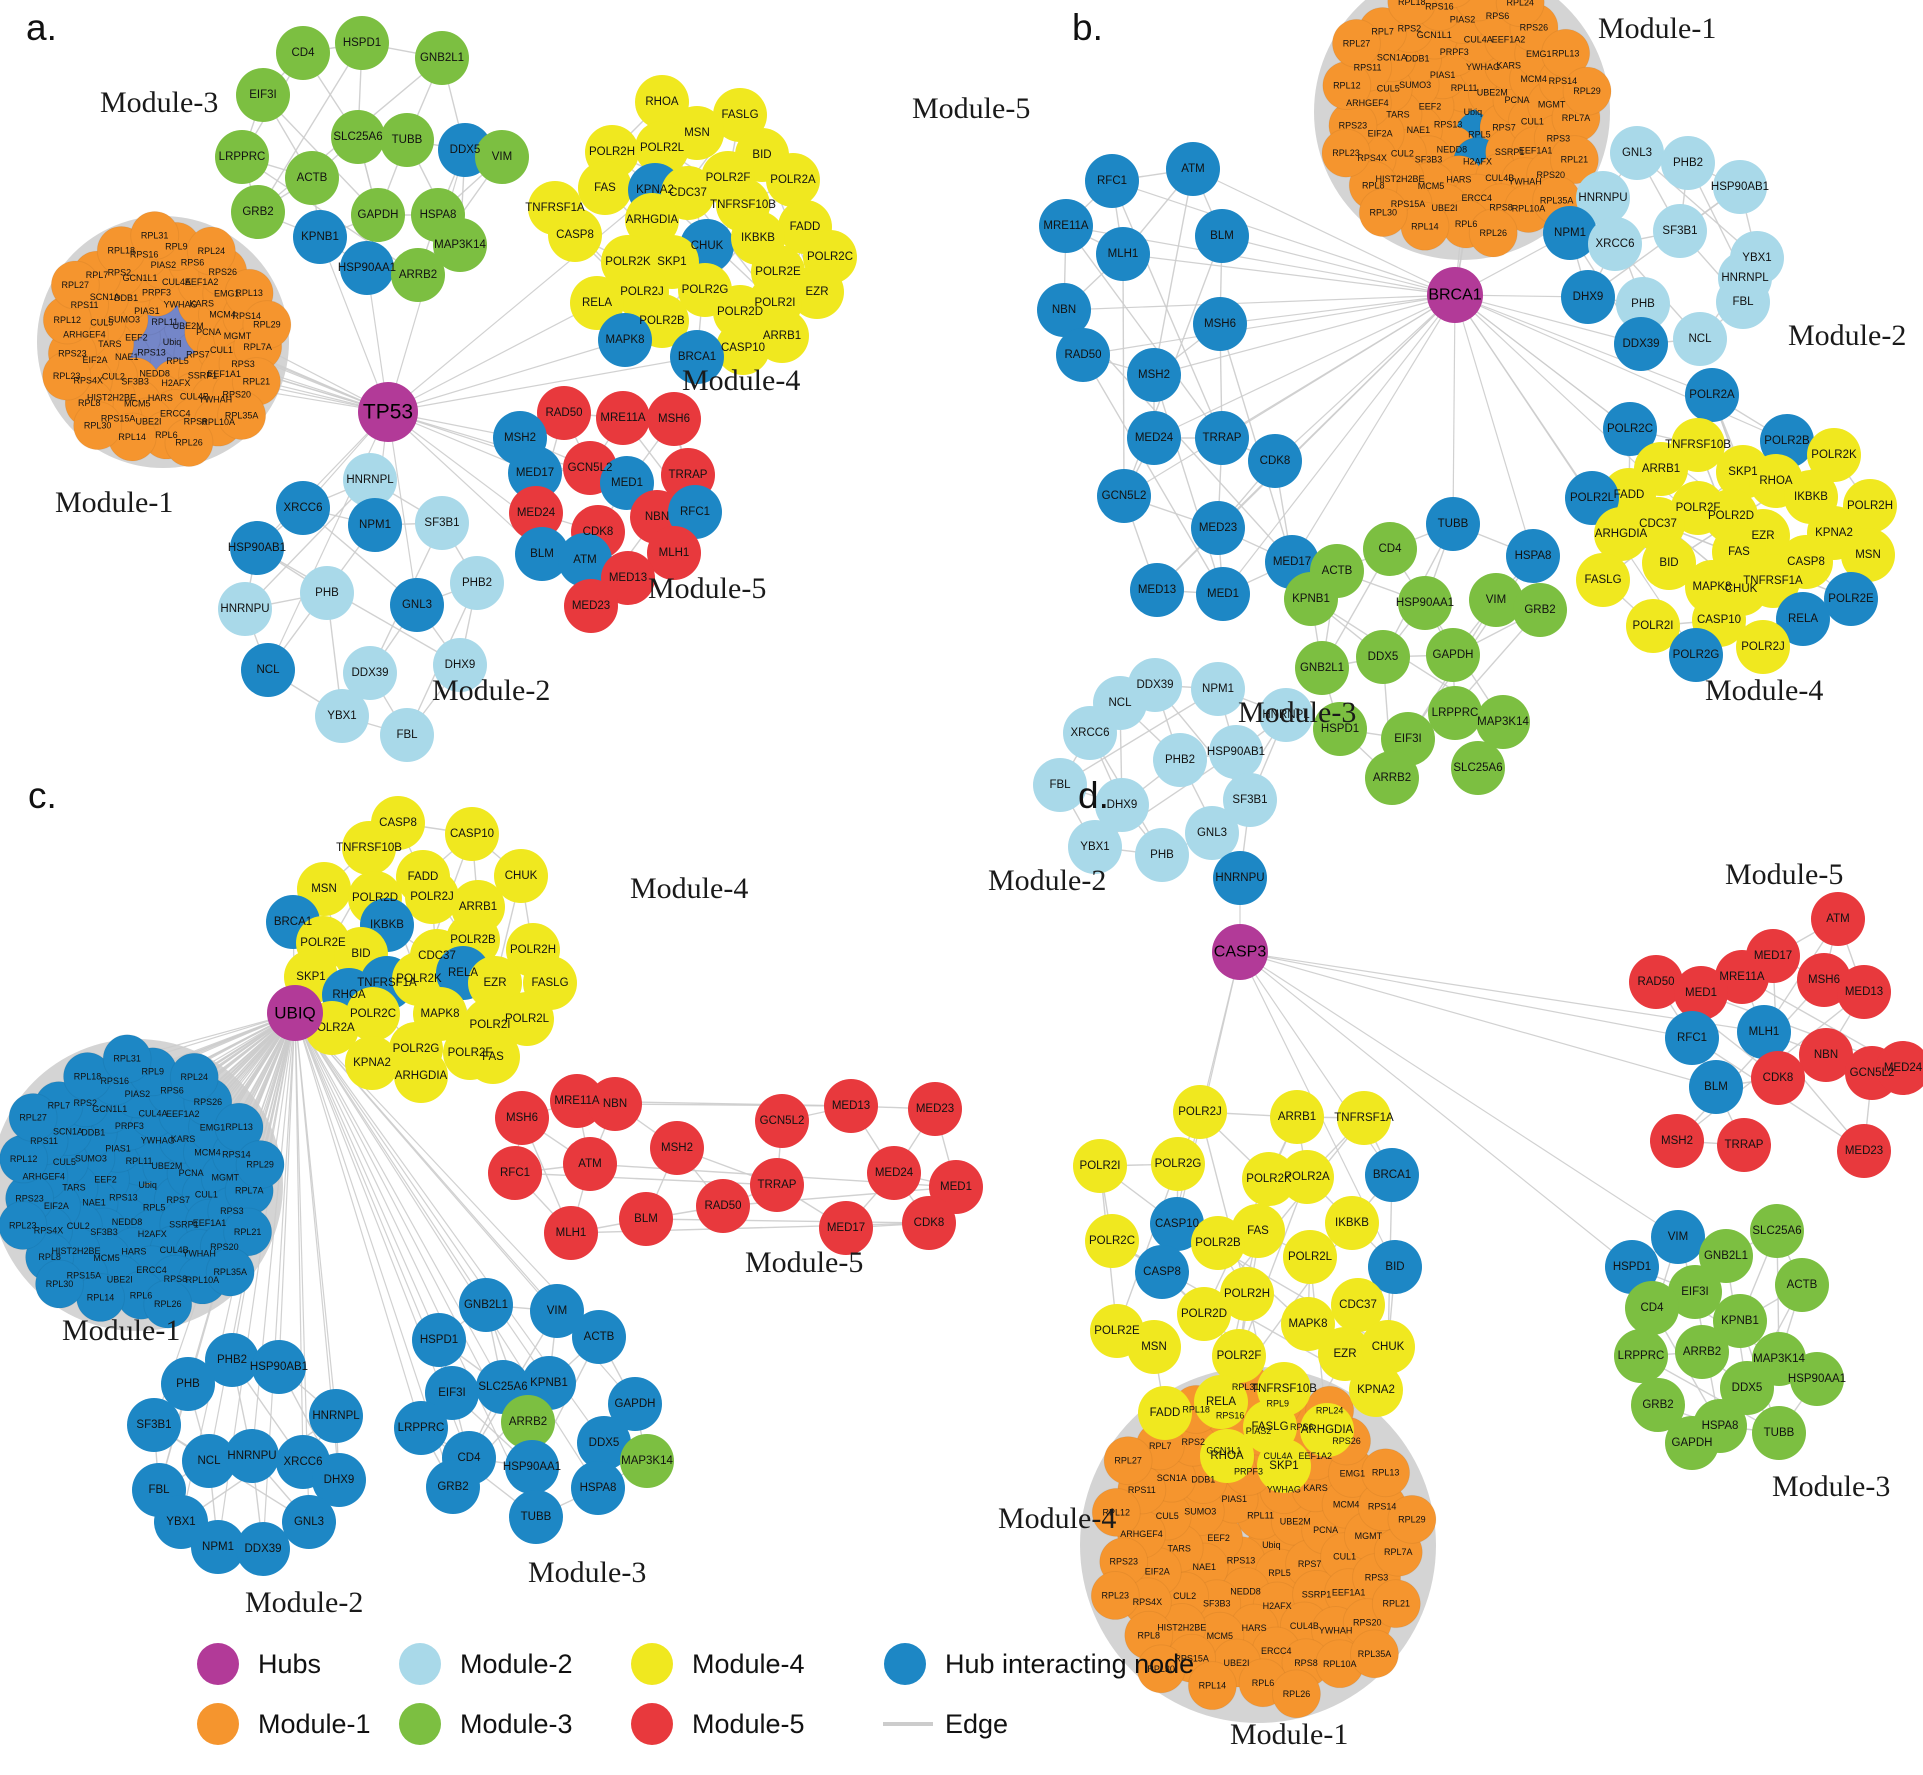 This screenshot has width=1923, height=1775. I want to click on node-MED24, so click(536, 513).